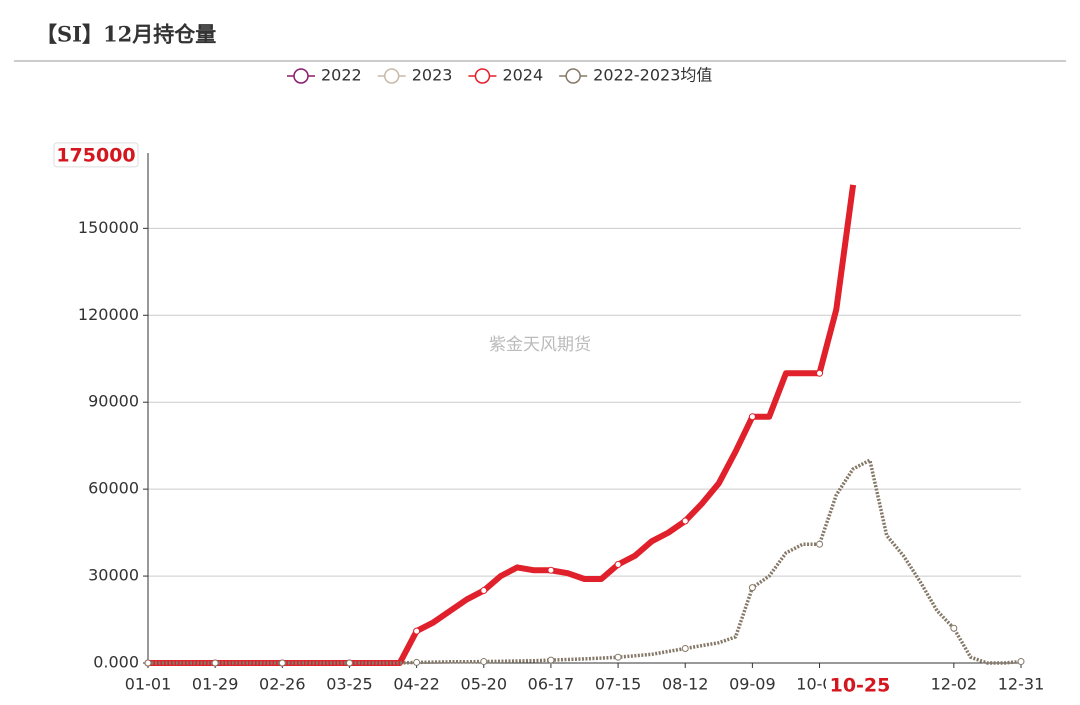  Describe the element at coordinates (484, 684) in the screenshot. I see `x-tick-label: 05-20` at that location.